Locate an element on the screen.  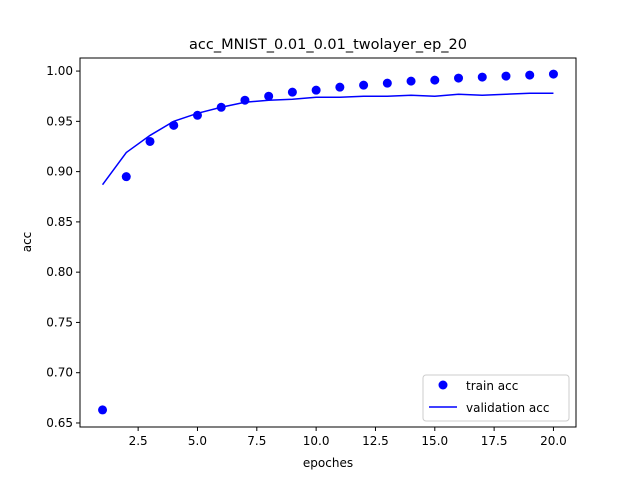
legend: train acc validation acc is located at coordinates (496, 398).